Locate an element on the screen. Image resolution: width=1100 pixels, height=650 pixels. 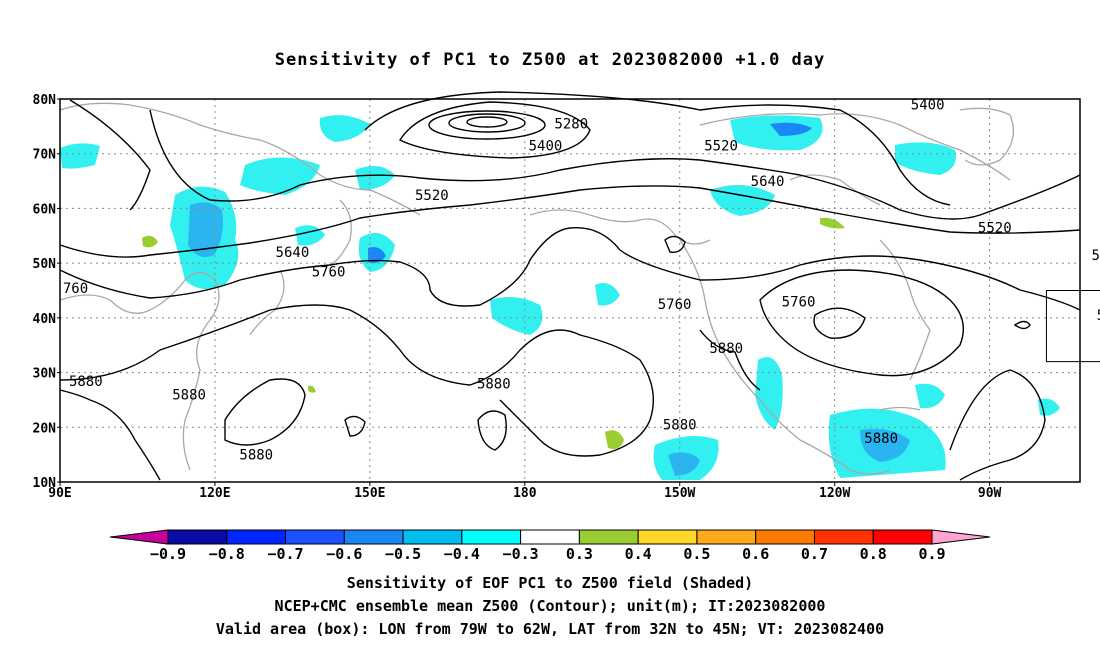
colorbar-label: −0.5 is located at coordinates (403, 554).